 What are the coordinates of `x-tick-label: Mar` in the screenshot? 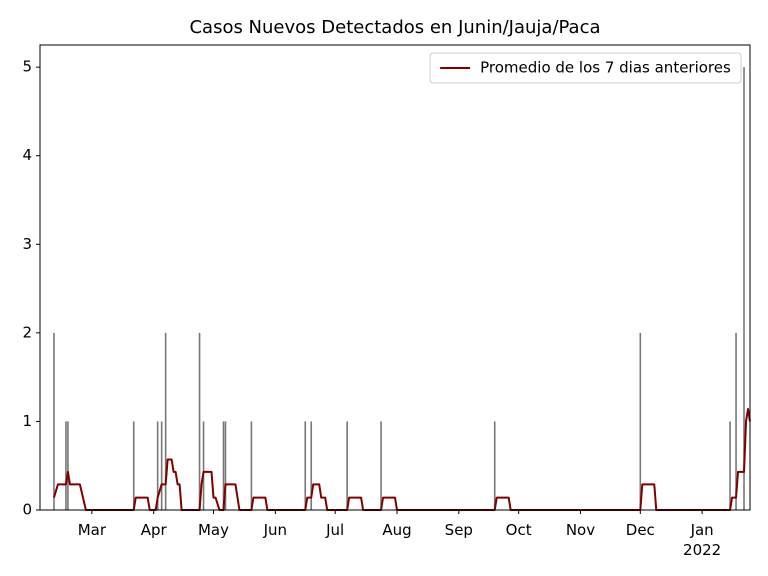 It's located at (91, 530).